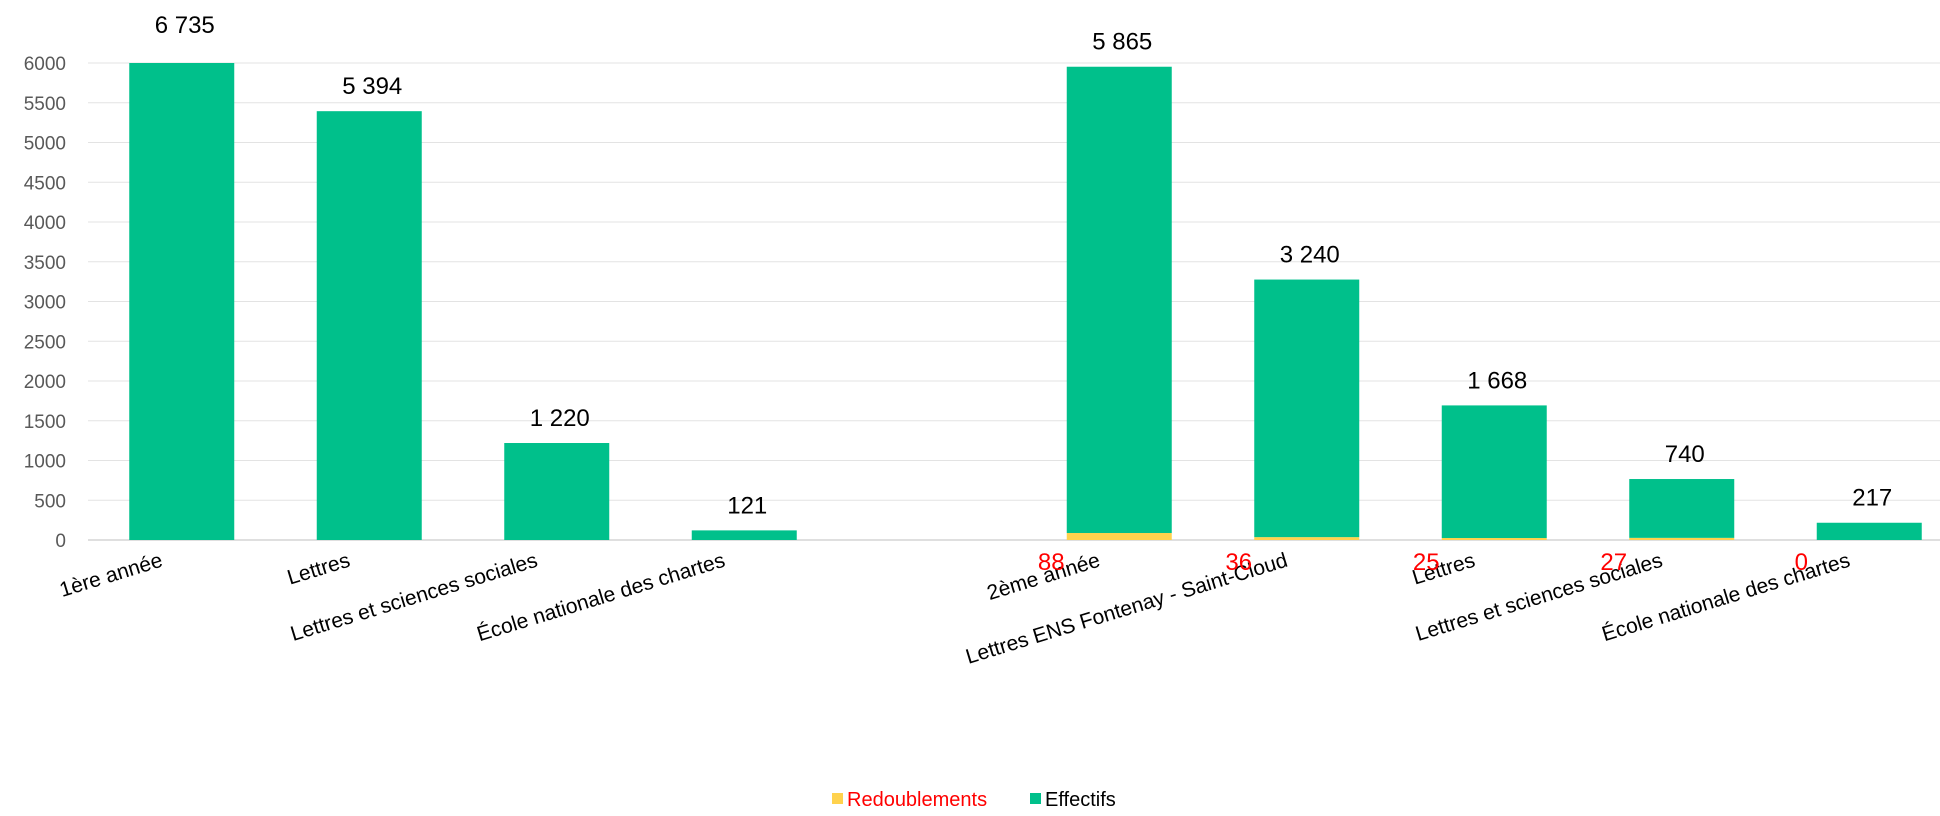 This screenshot has width=1940, height=816. What do you see at coordinates (45, 422) in the screenshot?
I see `y-tick-label: 1500` at bounding box center [45, 422].